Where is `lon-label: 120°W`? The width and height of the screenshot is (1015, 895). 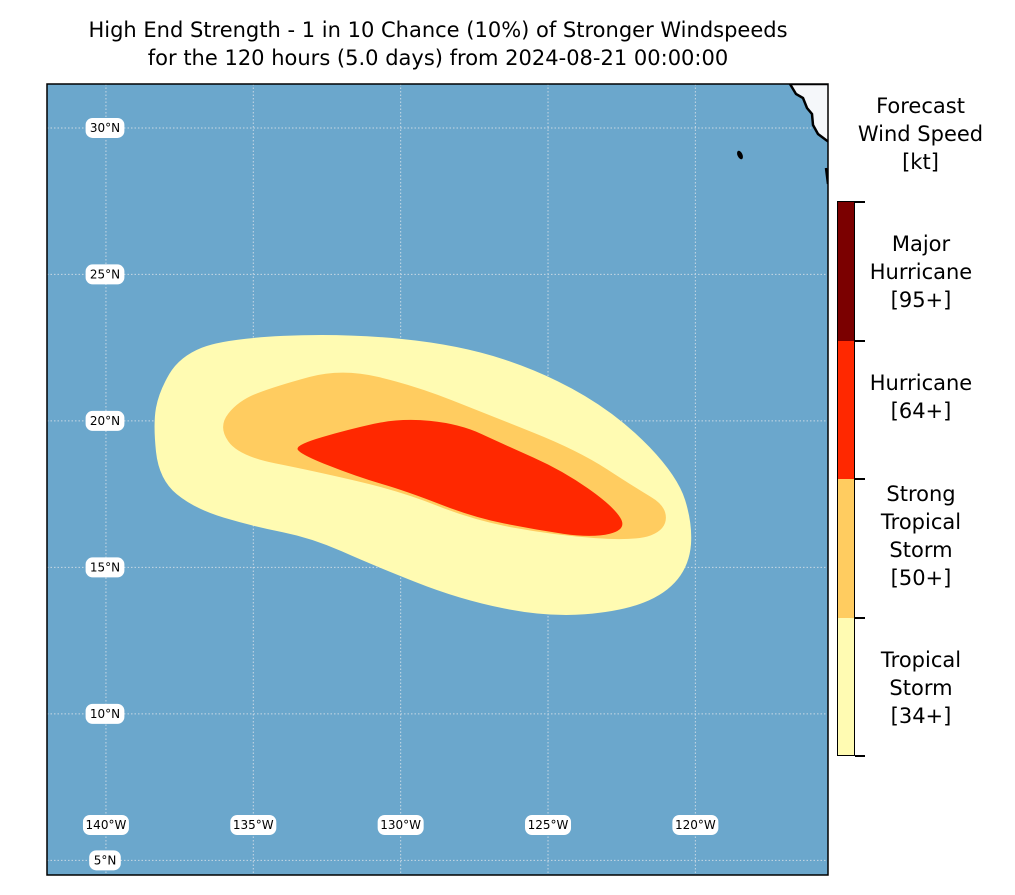
lon-label: 120°W is located at coordinates (695, 825).